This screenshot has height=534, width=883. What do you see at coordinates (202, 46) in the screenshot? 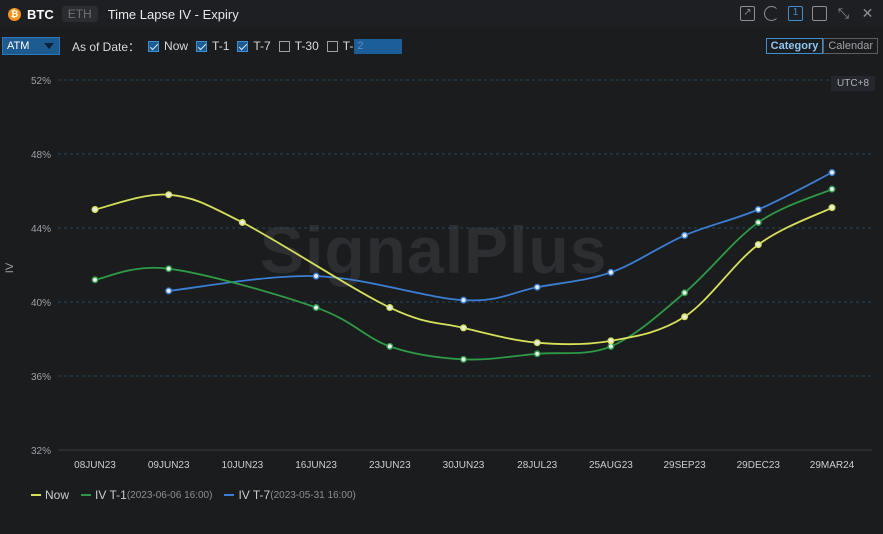
I see `checkbox-t1-box` at bounding box center [202, 46].